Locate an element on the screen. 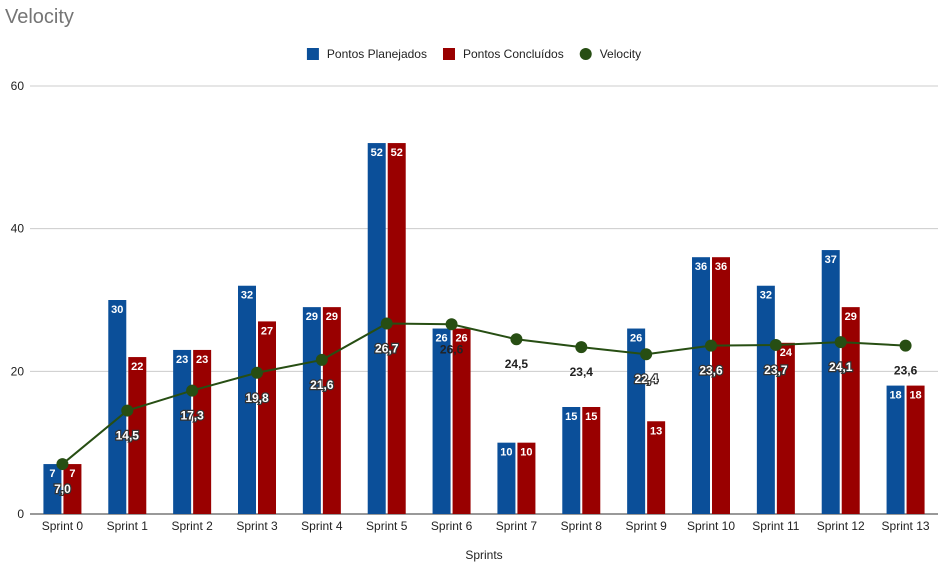  bar-data-label: 52 is located at coordinates (377, 153).